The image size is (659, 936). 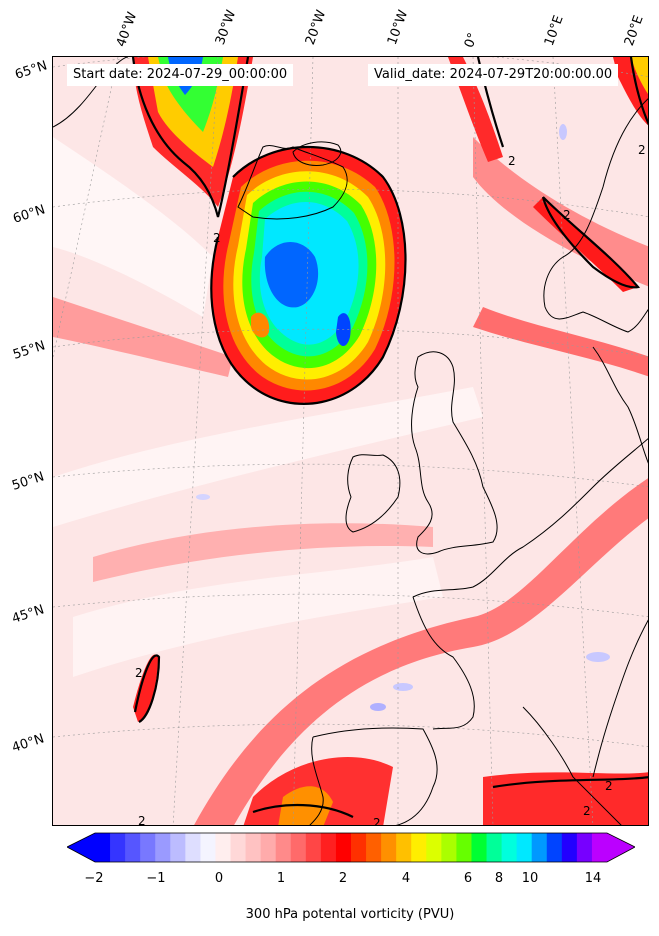 I want to click on start-date-label: Start date: 2024-07-29_00:00:00, so click(x=180, y=75).